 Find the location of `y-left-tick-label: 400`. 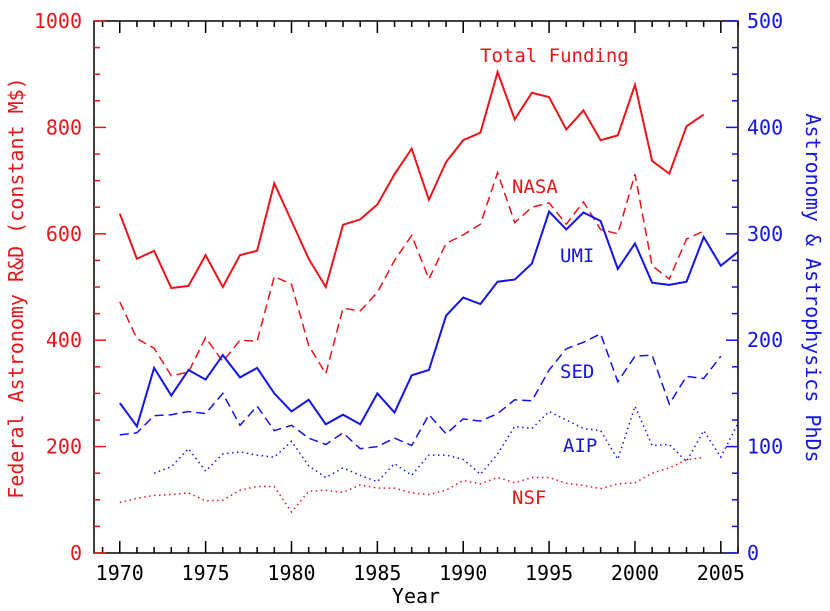

y-left-tick-label: 400 is located at coordinates (64, 340).